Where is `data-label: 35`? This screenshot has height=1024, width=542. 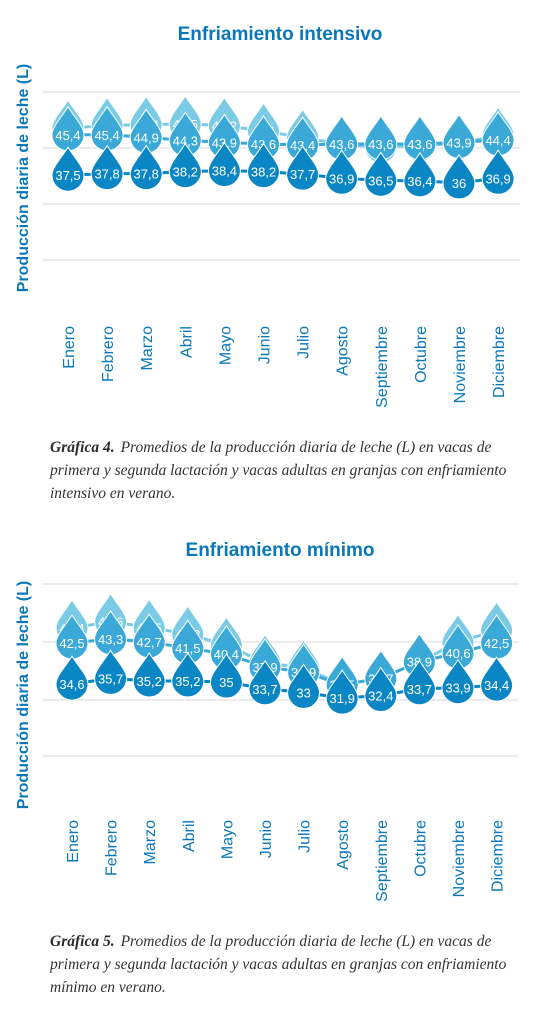 data-label: 35 is located at coordinates (226, 682).